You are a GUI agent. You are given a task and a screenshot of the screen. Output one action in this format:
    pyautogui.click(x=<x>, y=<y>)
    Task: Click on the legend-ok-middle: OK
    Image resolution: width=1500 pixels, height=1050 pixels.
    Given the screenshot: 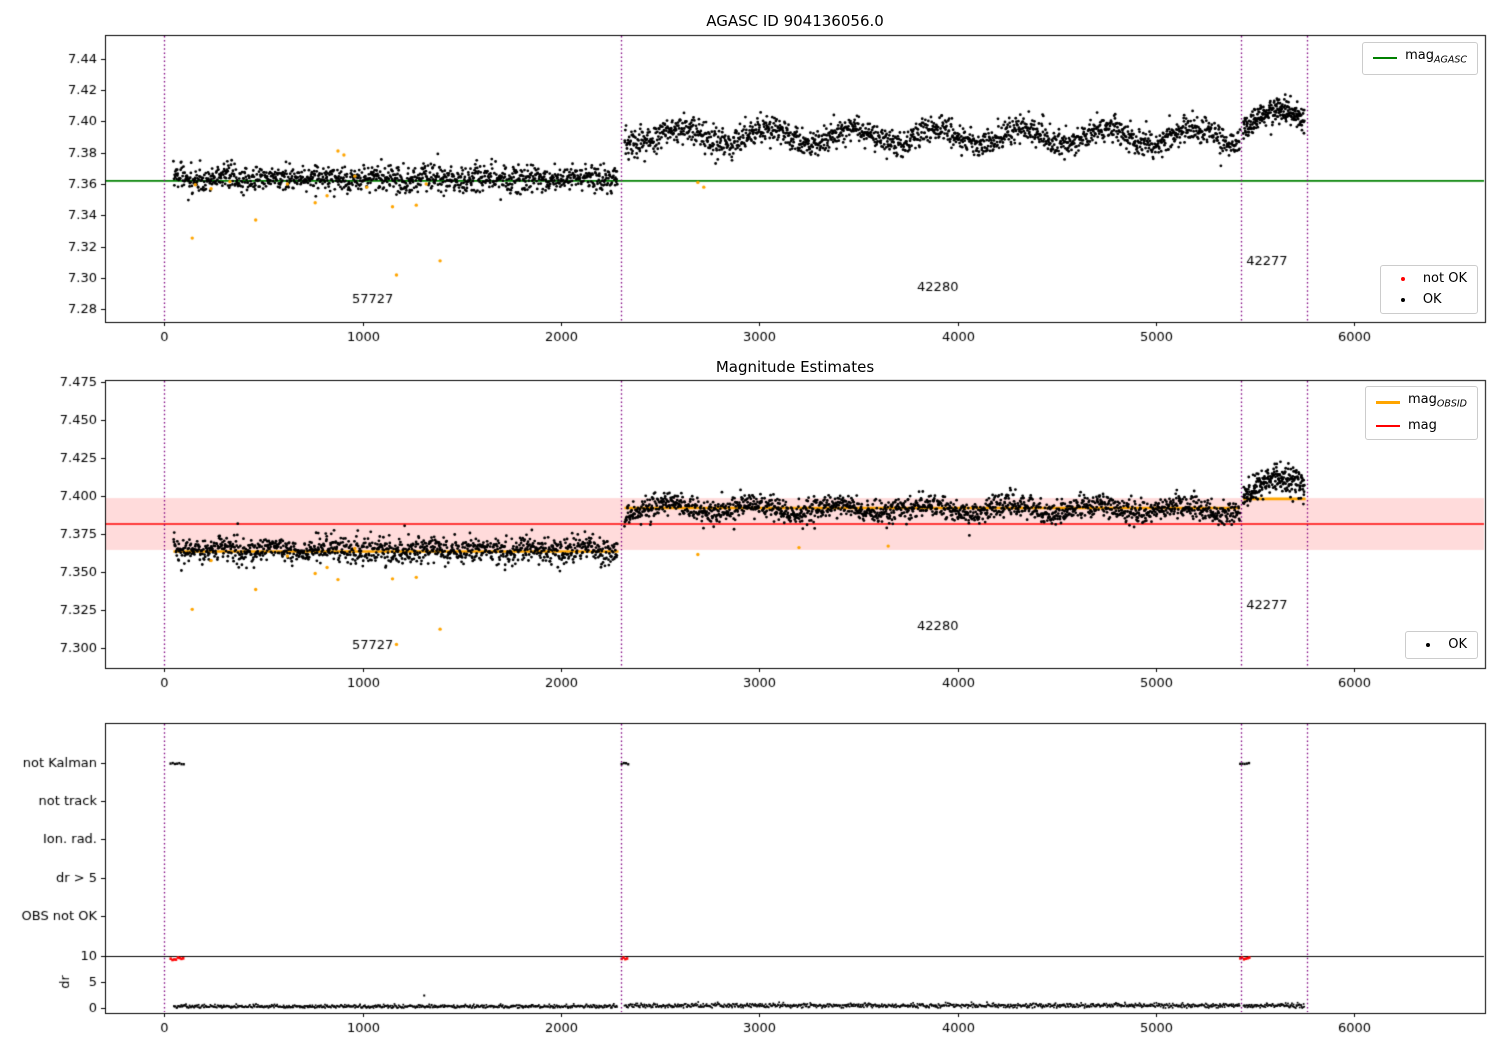 What is the action you would take?
    pyautogui.click(x=1441, y=645)
    